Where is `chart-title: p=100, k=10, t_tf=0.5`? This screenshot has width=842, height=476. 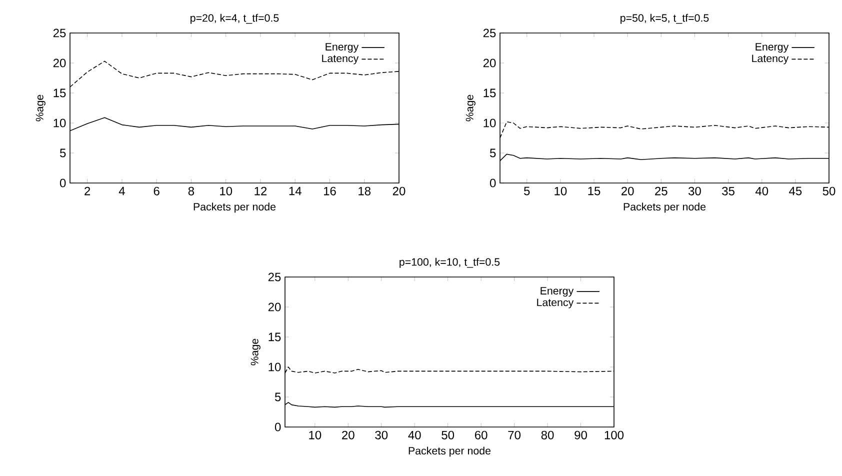 chart-title: p=100, k=10, t_tf=0.5 is located at coordinates (450, 263).